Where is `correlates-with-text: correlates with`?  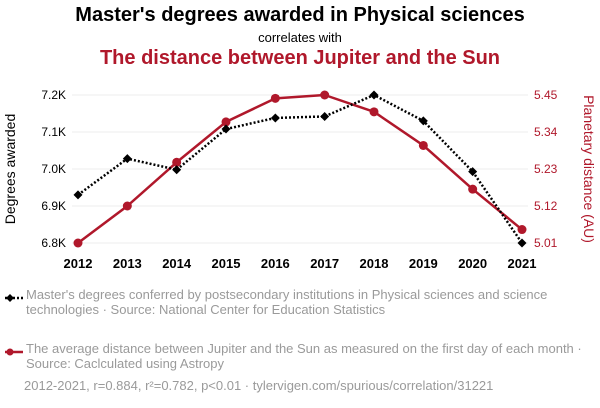
correlates-with-text: correlates with is located at coordinates (300, 37).